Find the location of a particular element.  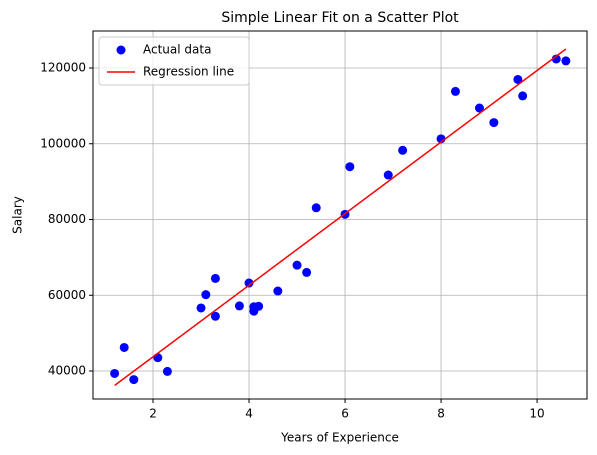

y-tick-label: 100000 is located at coordinates (63, 143).